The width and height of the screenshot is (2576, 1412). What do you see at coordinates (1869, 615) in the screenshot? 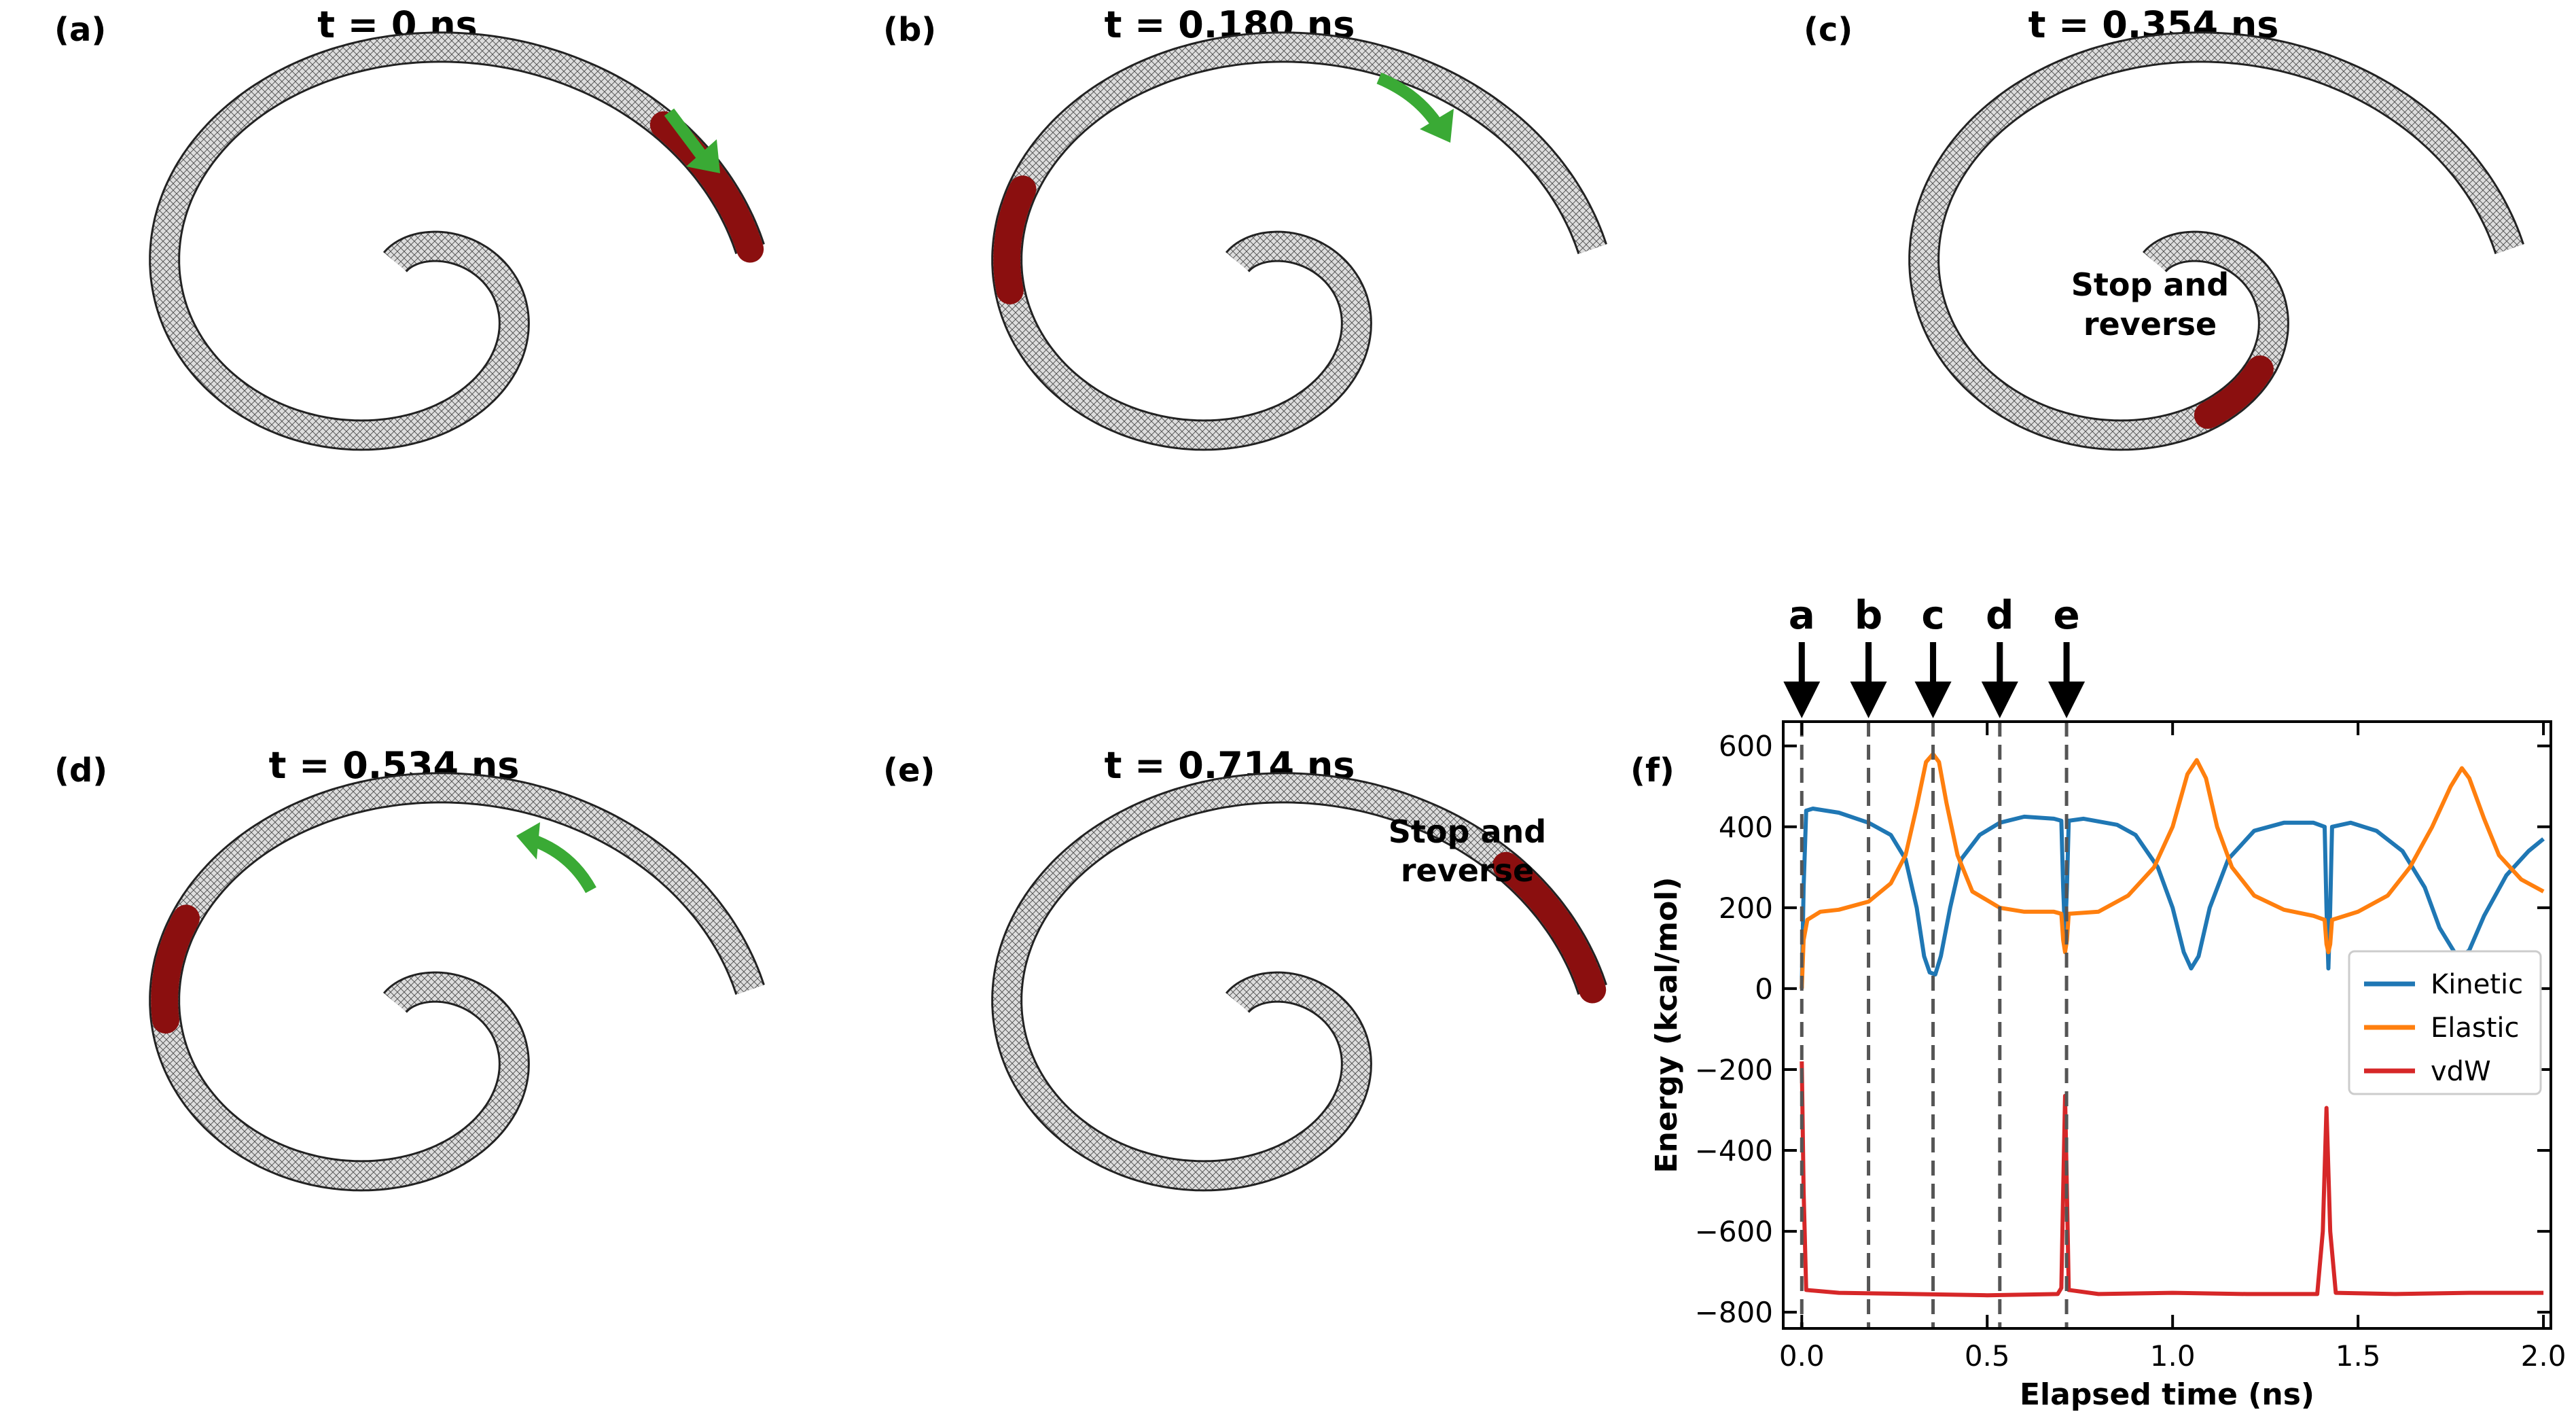
I see `marker-label-b: b` at bounding box center [1869, 615].